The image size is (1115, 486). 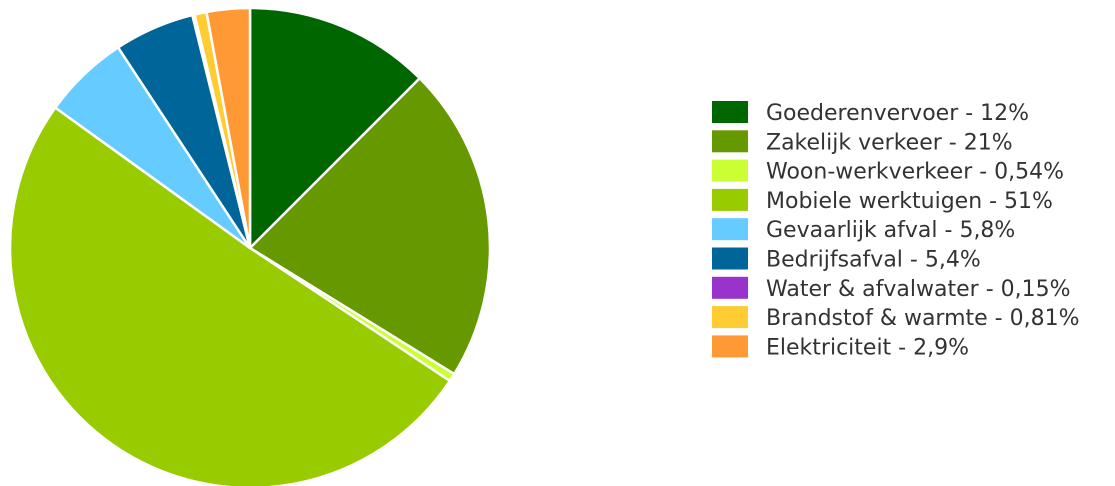 What do you see at coordinates (915, 172) in the screenshot?
I see `legend-label-2: Woon-werkverkeer - 0,54%` at bounding box center [915, 172].